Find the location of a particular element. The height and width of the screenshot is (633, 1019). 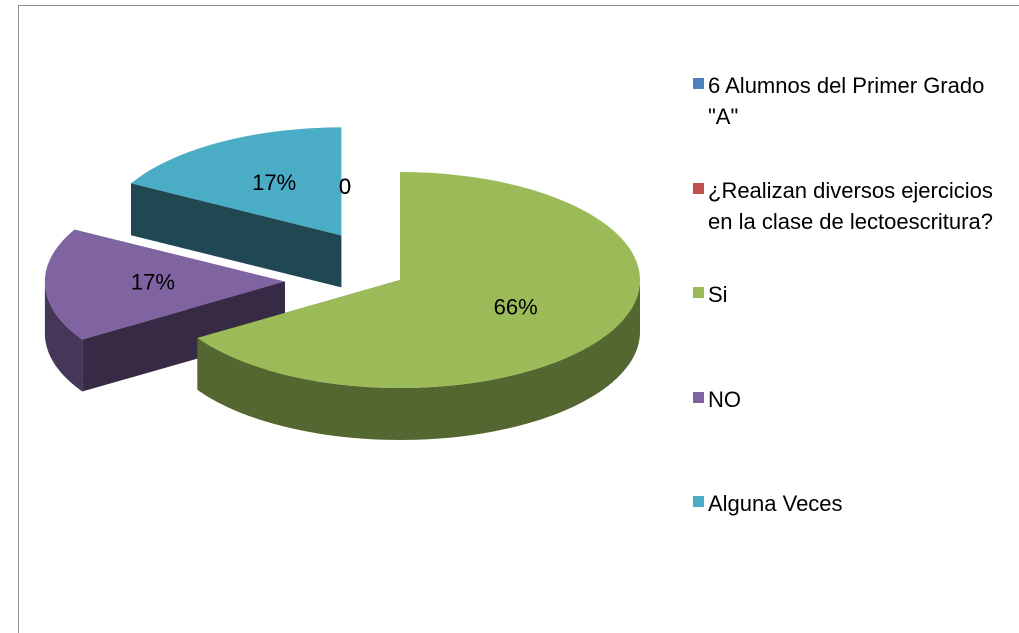

legend-label: Alguna Veces is located at coordinates (775, 503).